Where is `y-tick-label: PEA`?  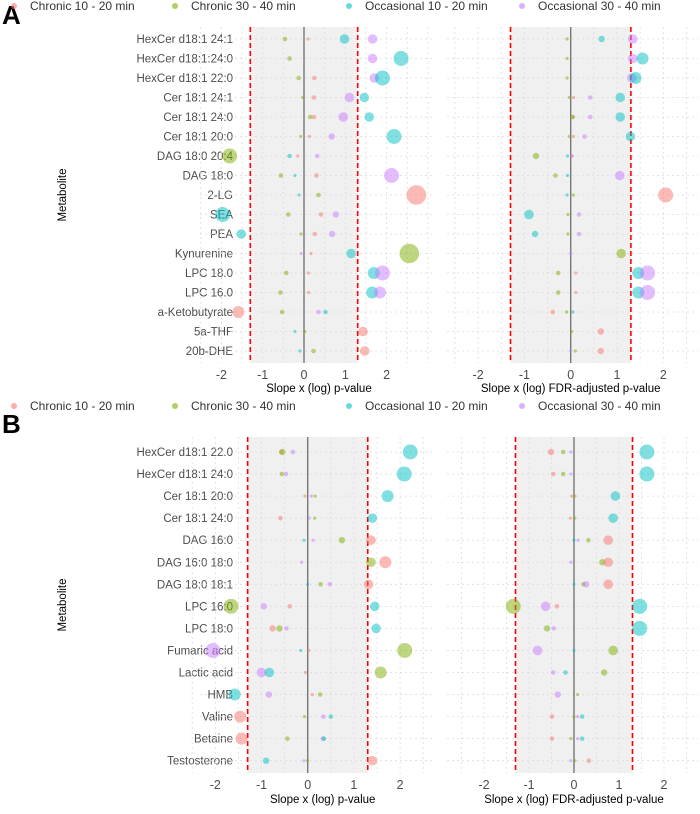
y-tick-label: PEA is located at coordinates (221, 235).